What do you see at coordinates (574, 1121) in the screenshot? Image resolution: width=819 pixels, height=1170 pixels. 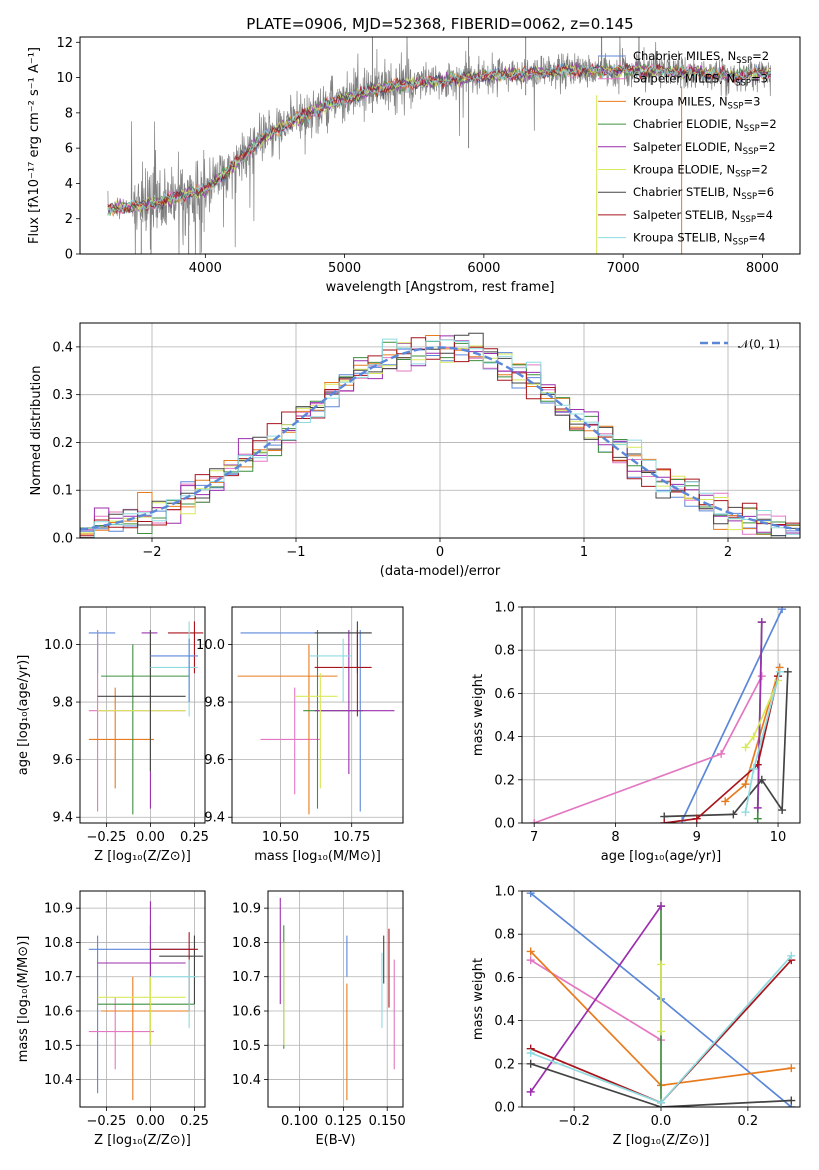 I see `x-tick-label: −0.2` at bounding box center [574, 1121].